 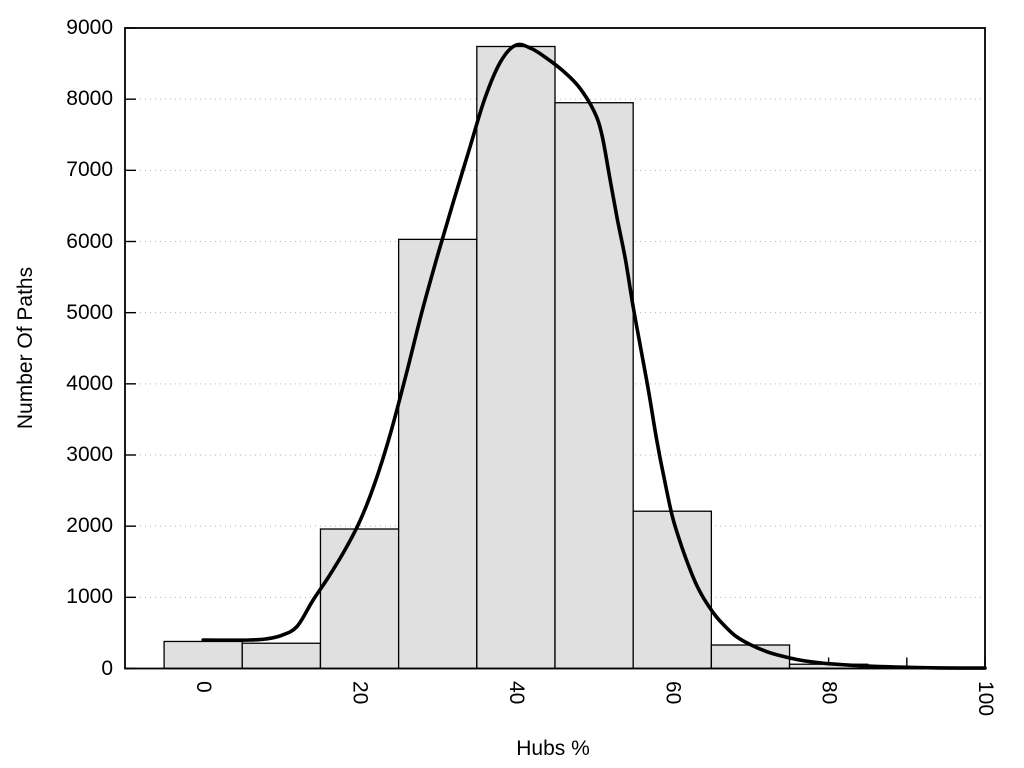 I want to click on y-tick-label: 8000, so click(x=89, y=99).